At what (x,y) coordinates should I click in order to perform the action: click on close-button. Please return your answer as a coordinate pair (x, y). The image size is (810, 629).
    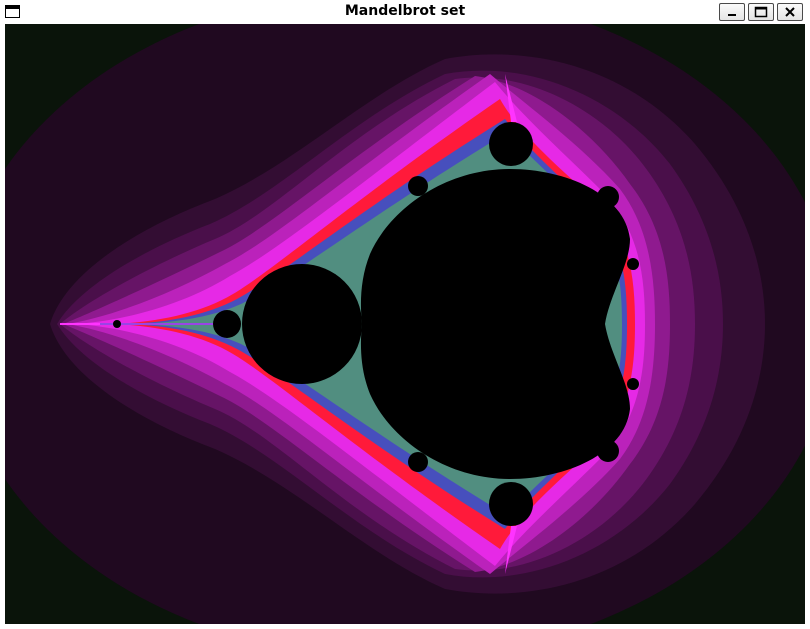
    Looking at the image, I should click on (790, 12).